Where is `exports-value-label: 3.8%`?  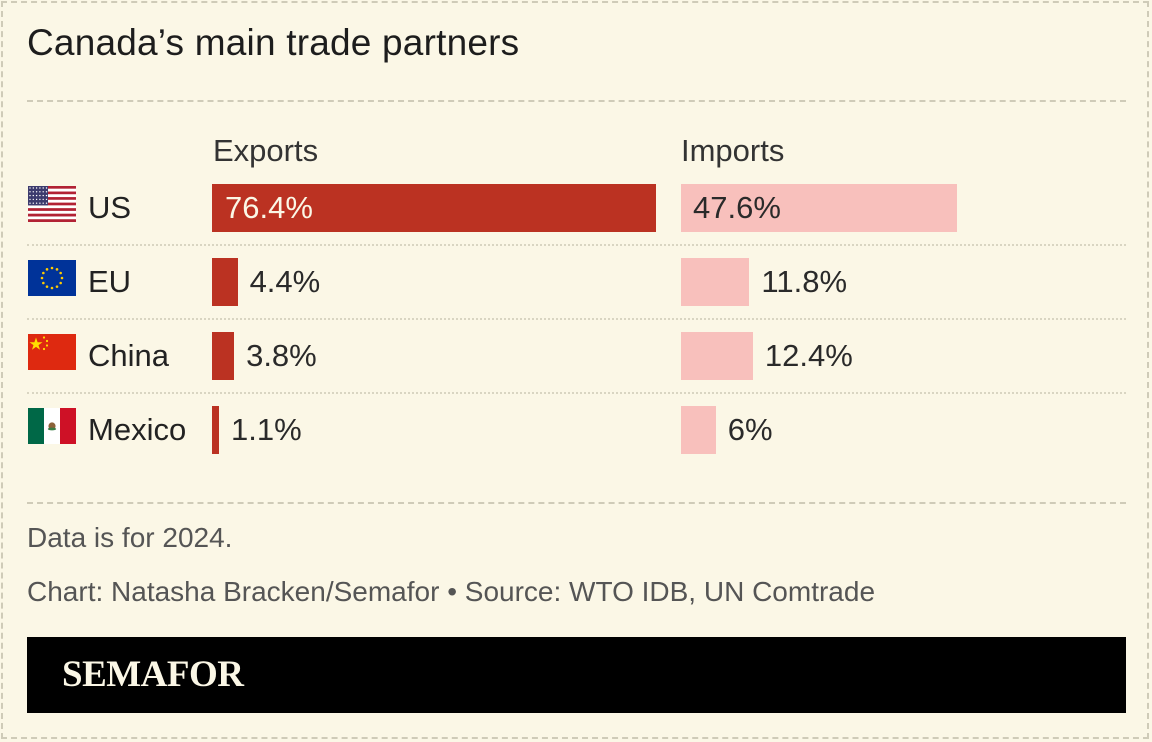
exports-value-label: 3.8% is located at coordinates (281, 355).